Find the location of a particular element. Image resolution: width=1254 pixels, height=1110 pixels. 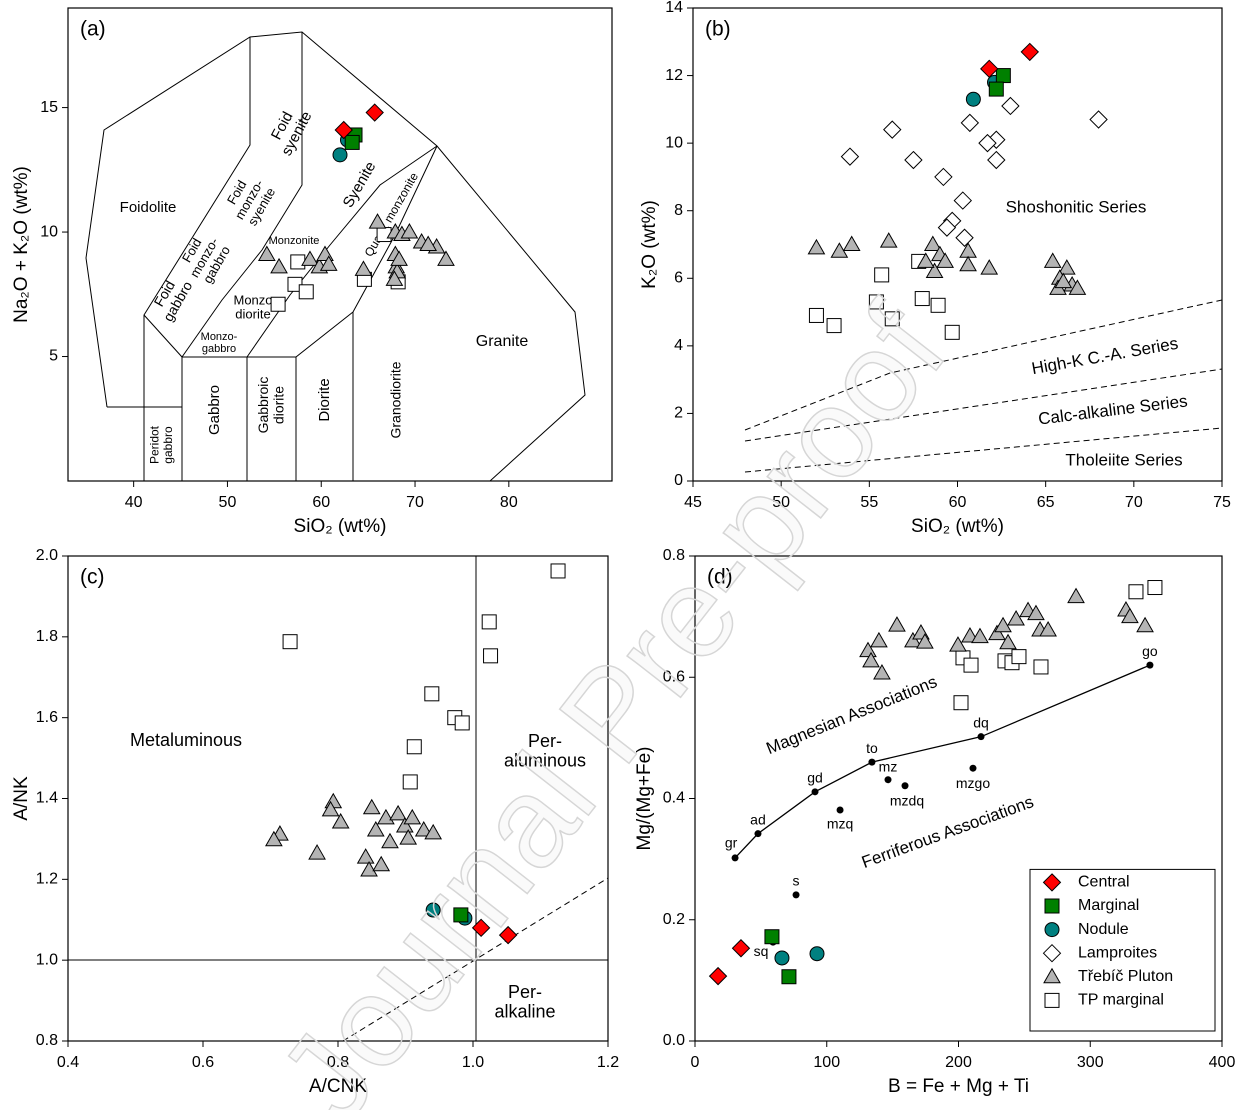

x-axis-label: A/CNK is located at coordinates (338, 1086).